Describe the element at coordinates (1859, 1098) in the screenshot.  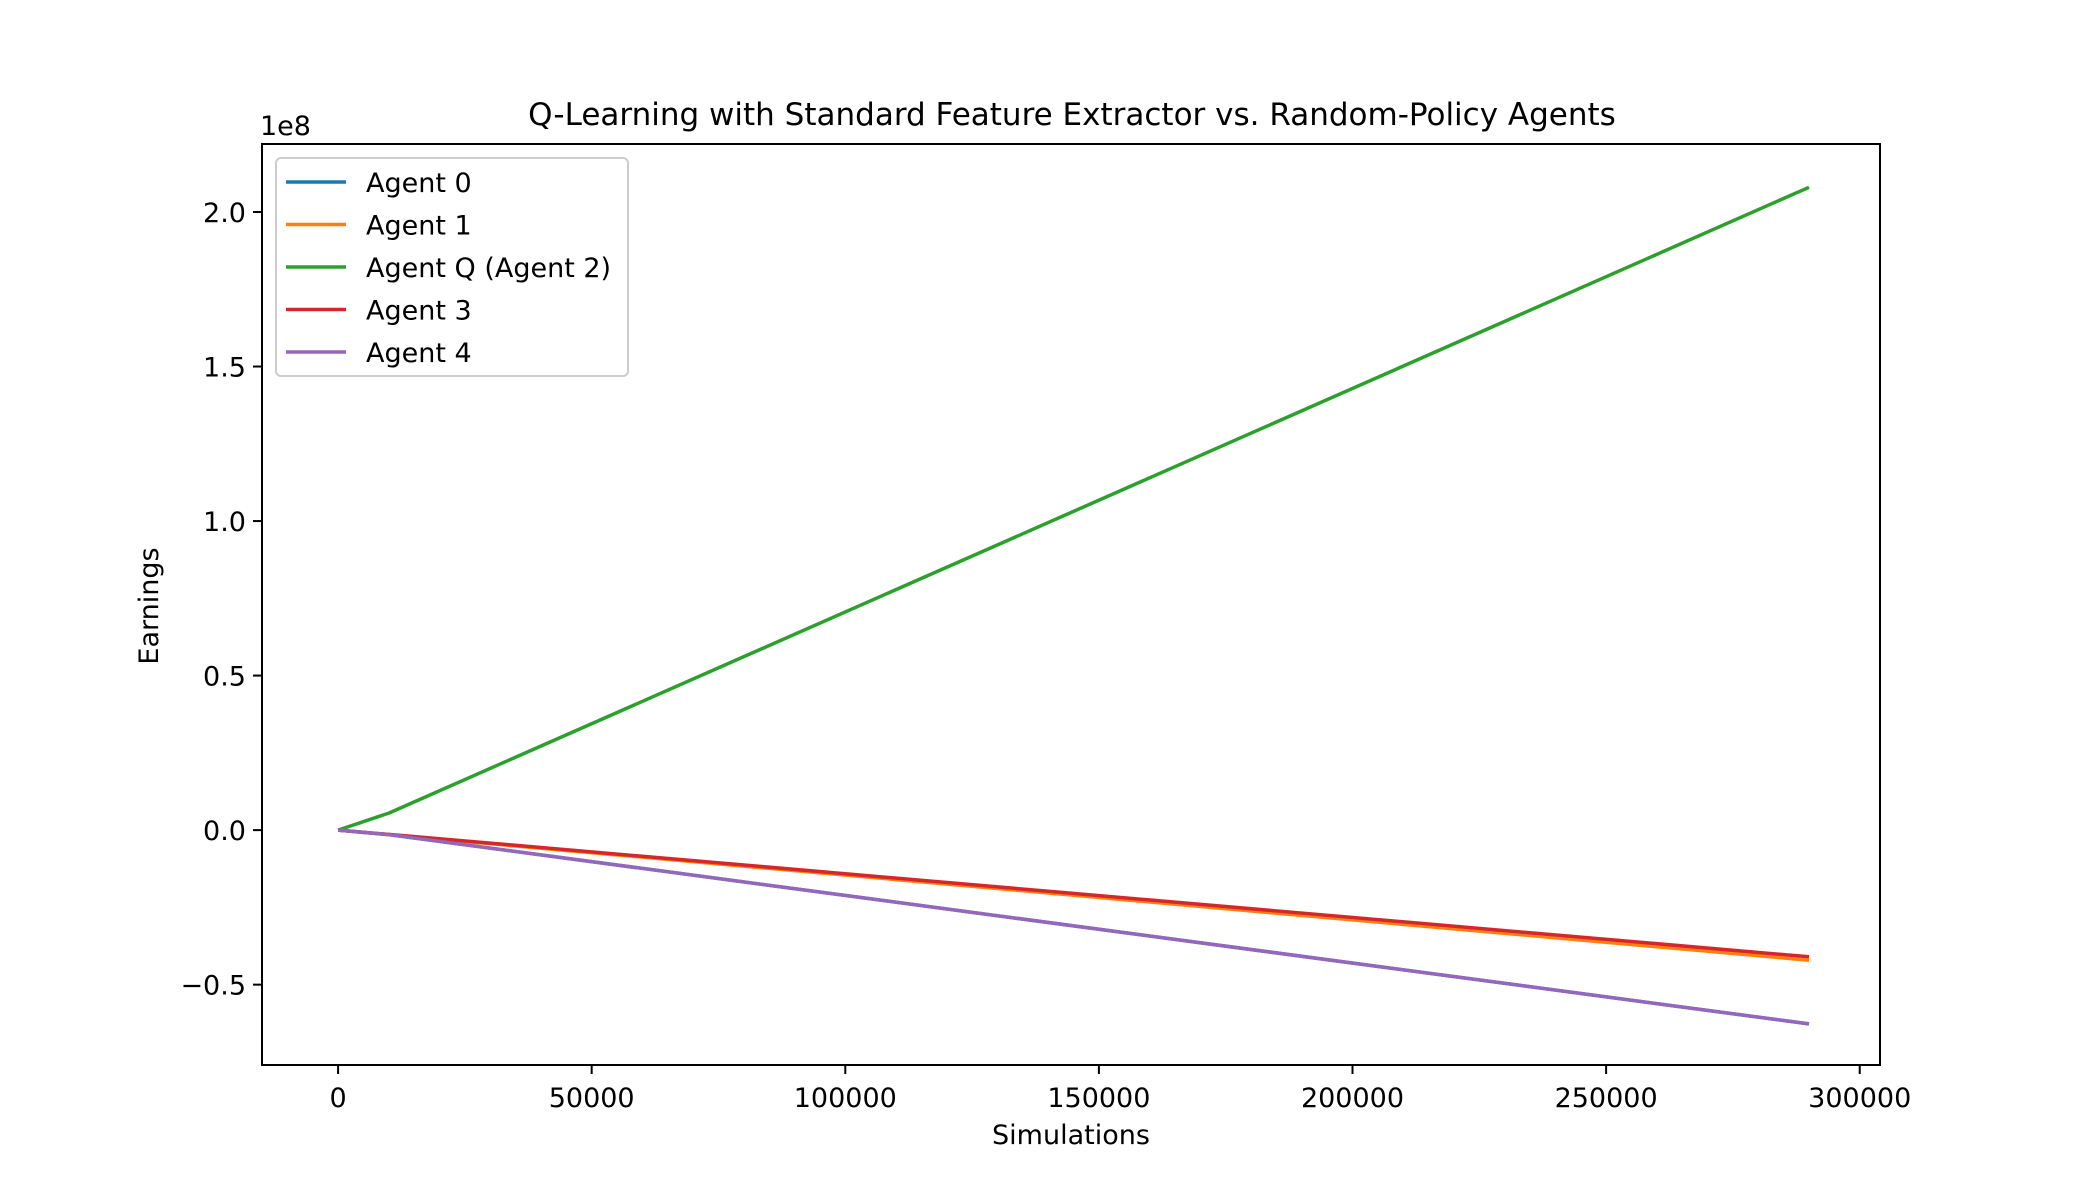
I see `x-tick-label: 300000` at that location.